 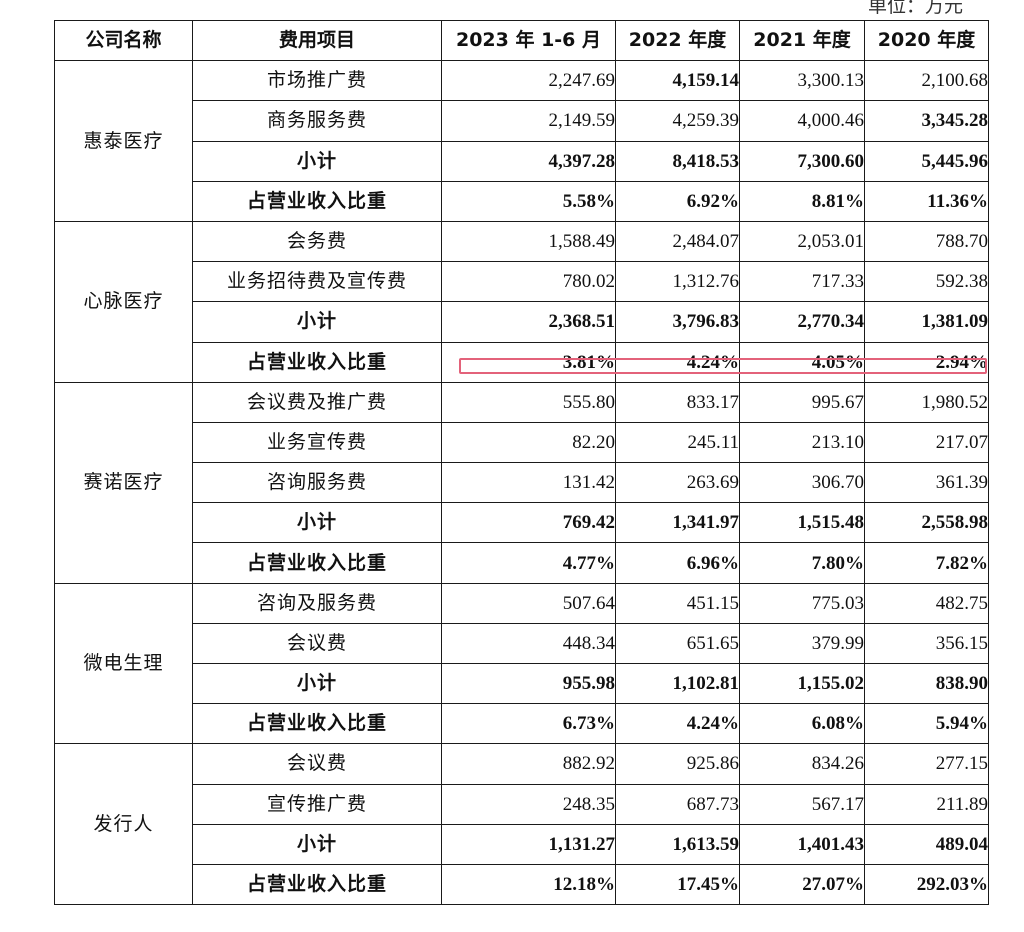 What do you see at coordinates (926, 442) in the screenshot?
I see `value-cell: 217.07` at bounding box center [926, 442].